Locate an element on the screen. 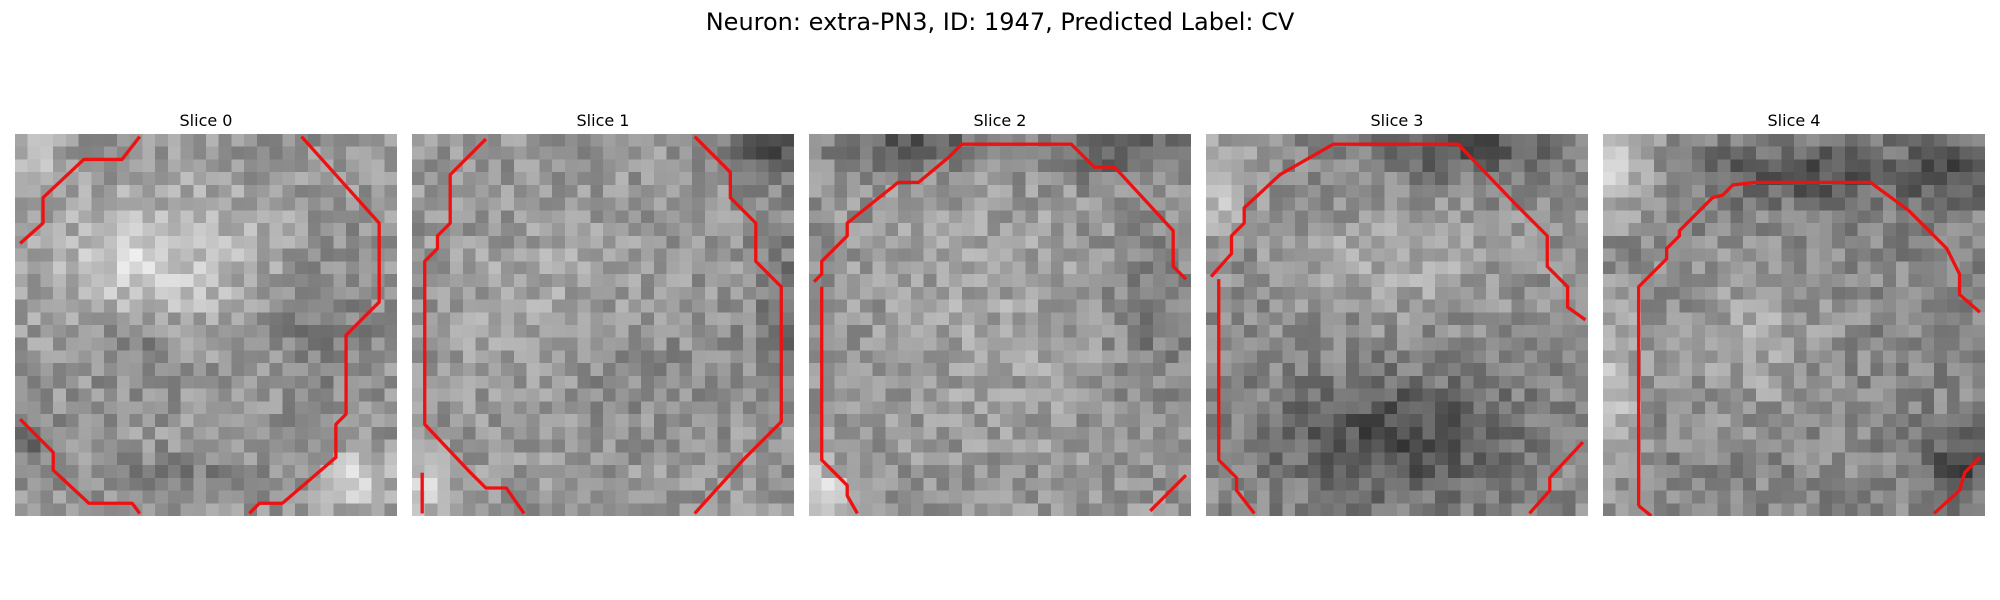 The height and width of the screenshot is (600, 2000). slice-title: Slice 1 is located at coordinates (603, 120).